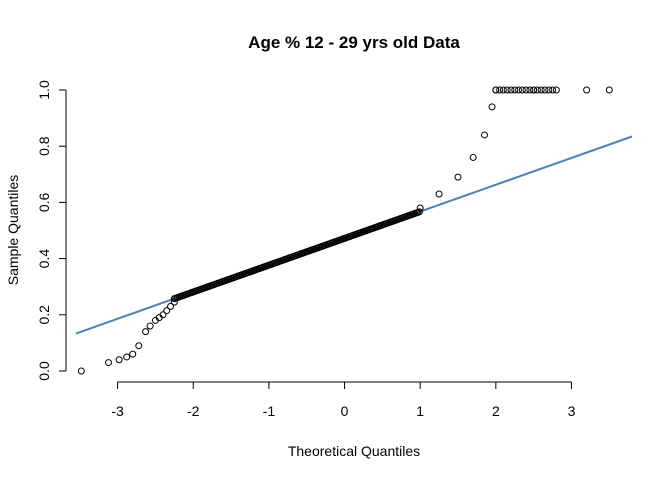 The image size is (672, 480). What do you see at coordinates (44, 259) in the screenshot?
I see `y-tick-label: 0.4` at bounding box center [44, 259].